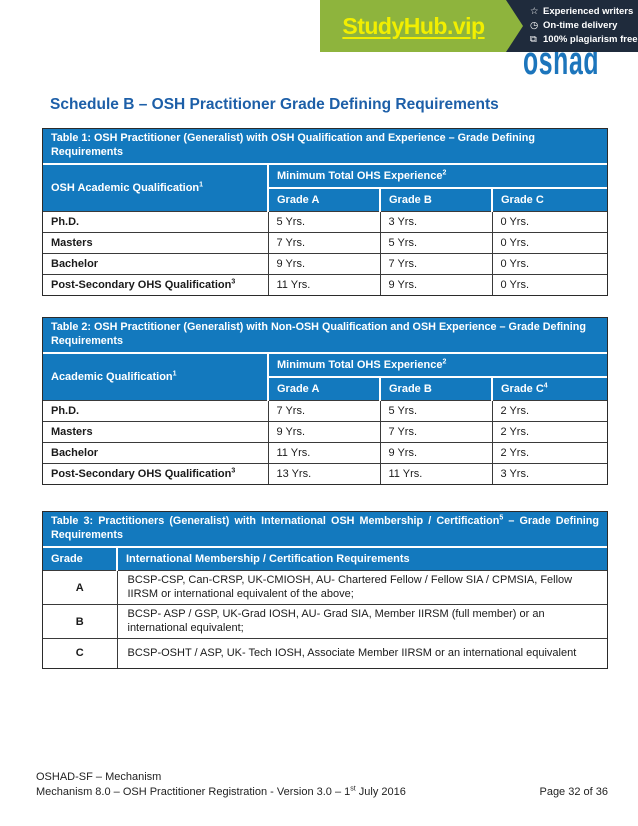 The image size is (638, 826). Describe the element at coordinates (588, 11) in the screenshot. I see `feature-label: Experienced writers` at that location.